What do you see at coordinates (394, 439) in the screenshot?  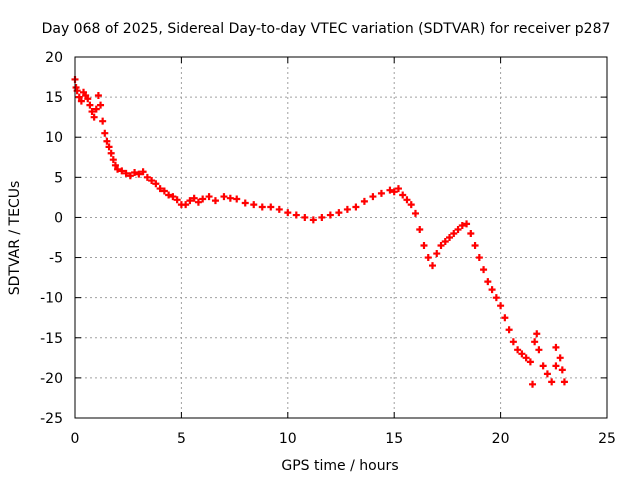 I see `x-tick-label: 15` at bounding box center [394, 439].